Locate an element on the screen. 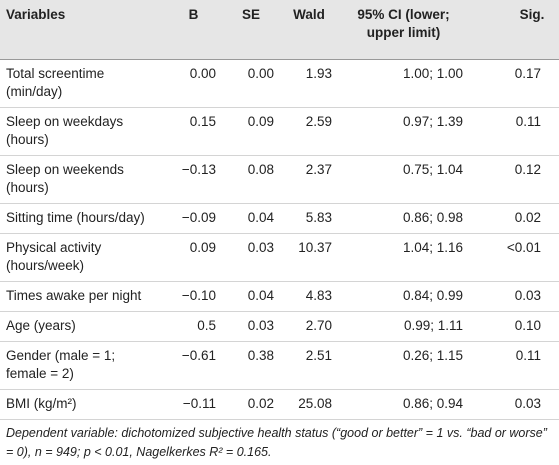  value-cell: 1.04; 1.16 is located at coordinates (432, 247).